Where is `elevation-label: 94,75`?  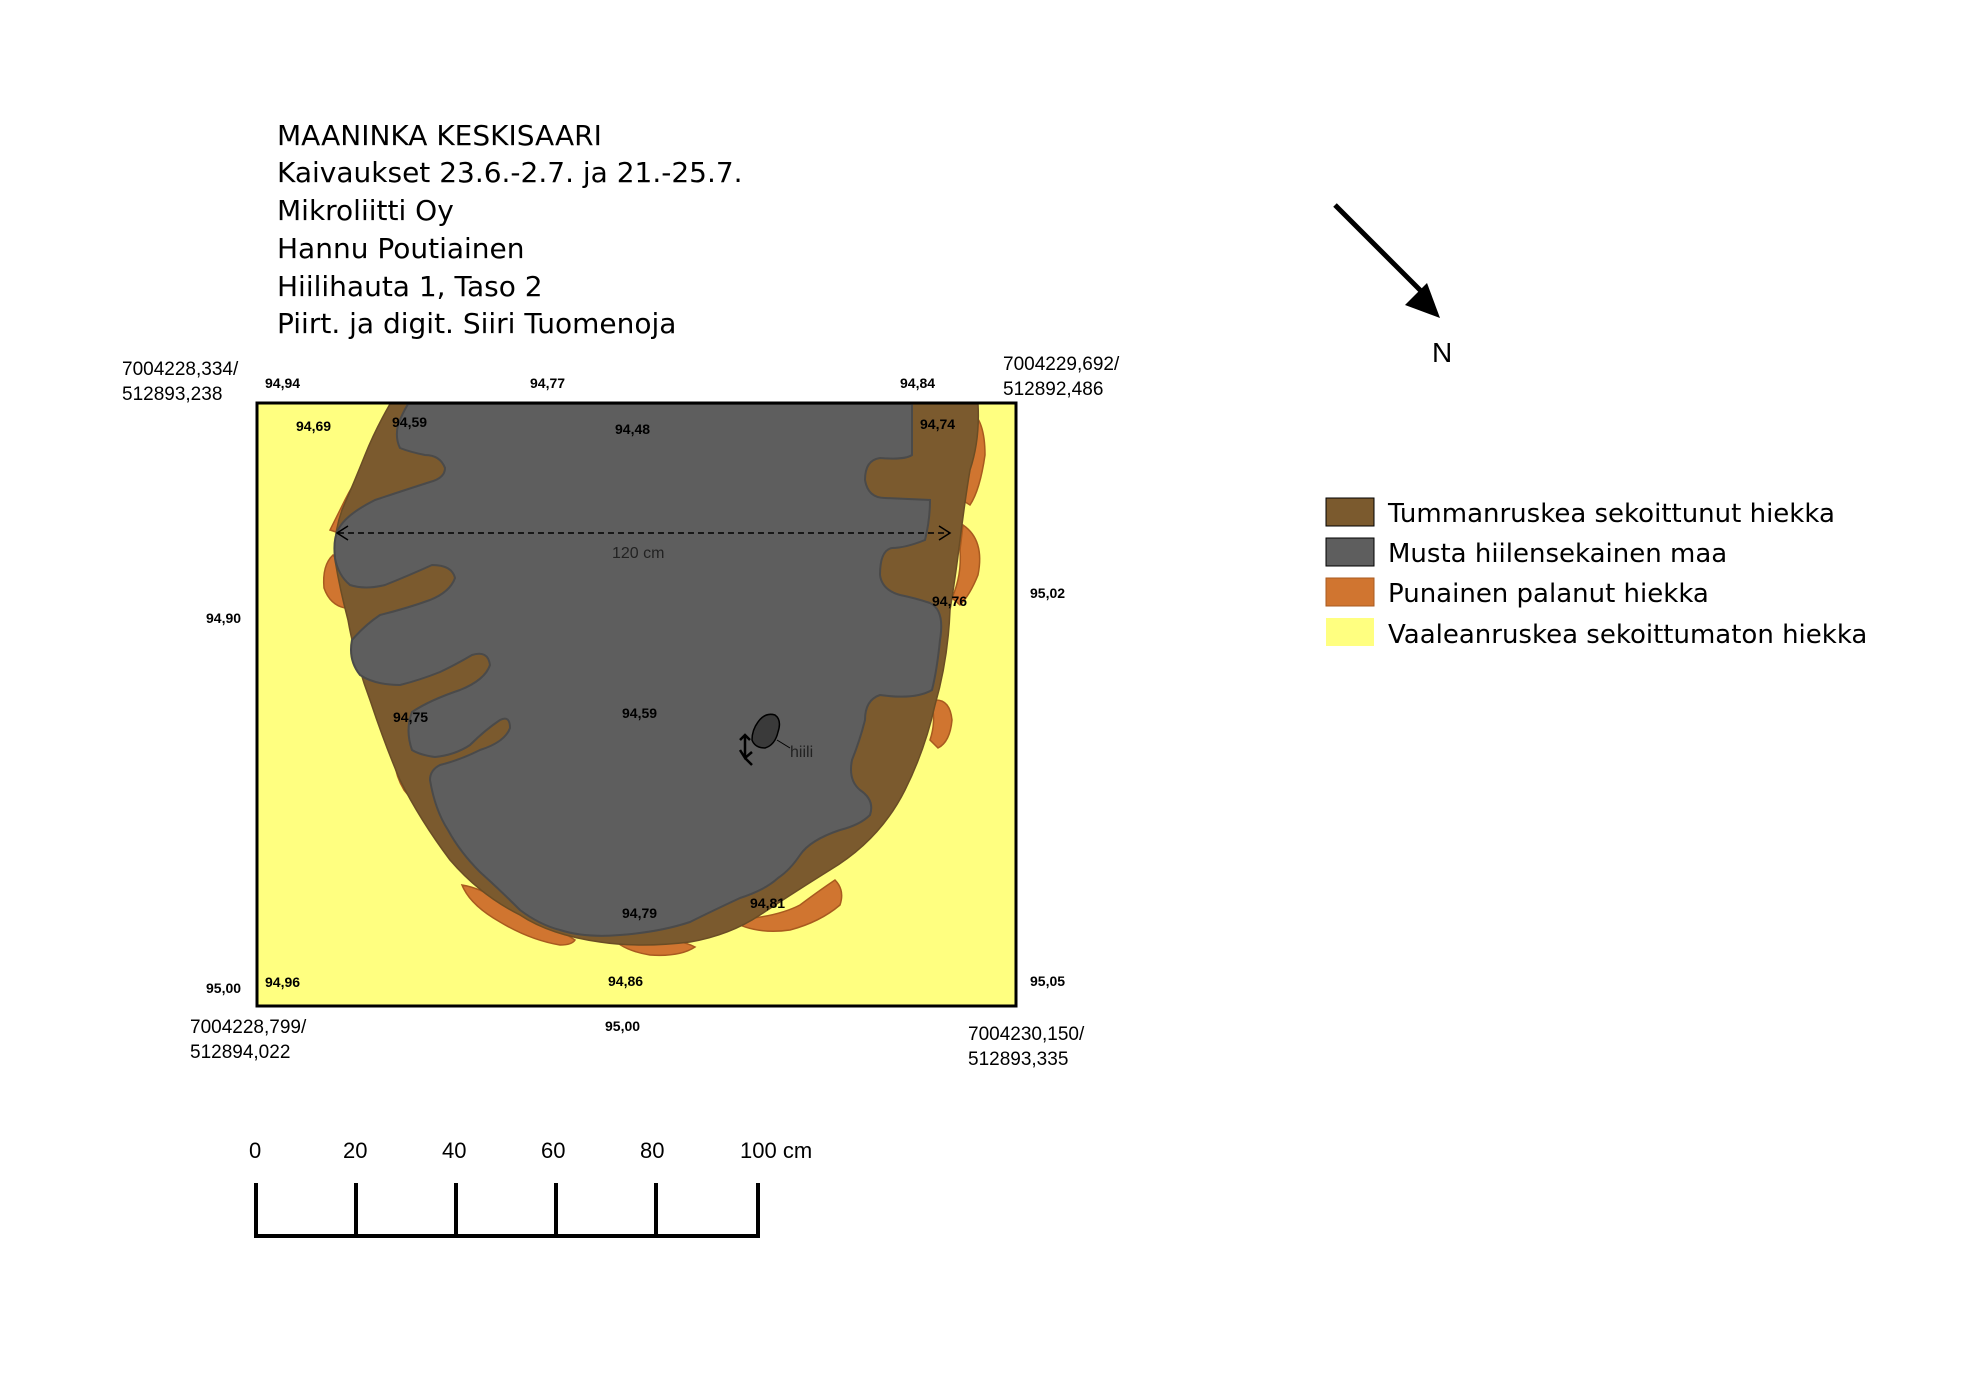
elevation-label: 94,75 is located at coordinates (410, 717).